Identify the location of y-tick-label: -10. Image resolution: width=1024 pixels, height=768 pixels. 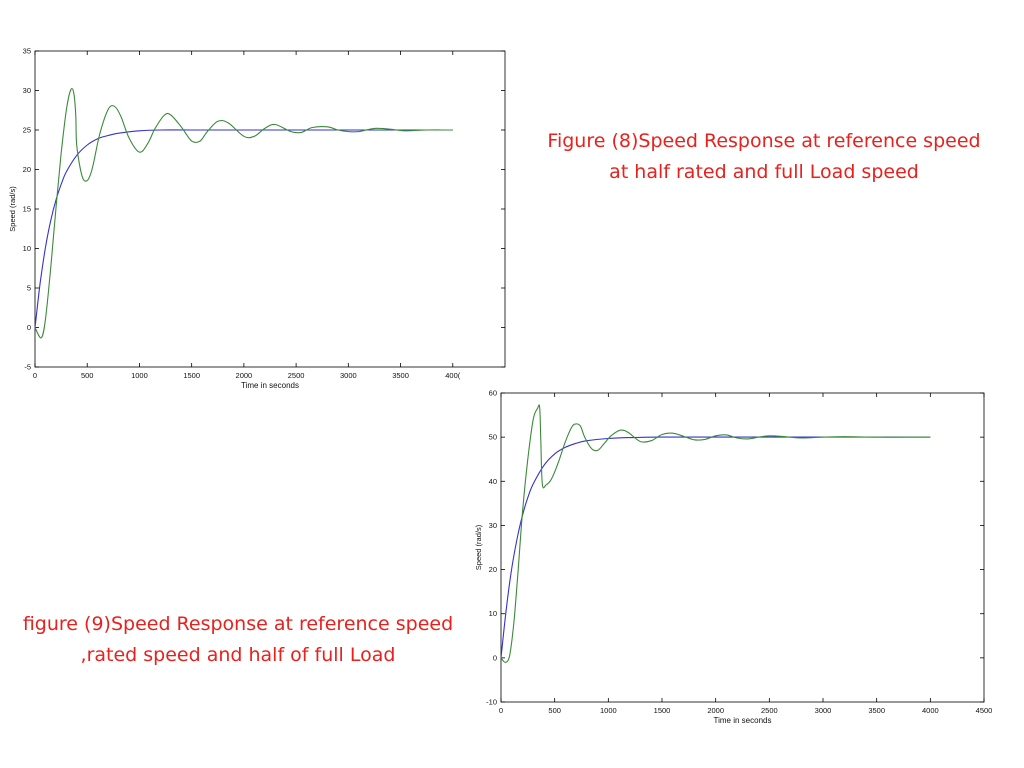
(491, 702).